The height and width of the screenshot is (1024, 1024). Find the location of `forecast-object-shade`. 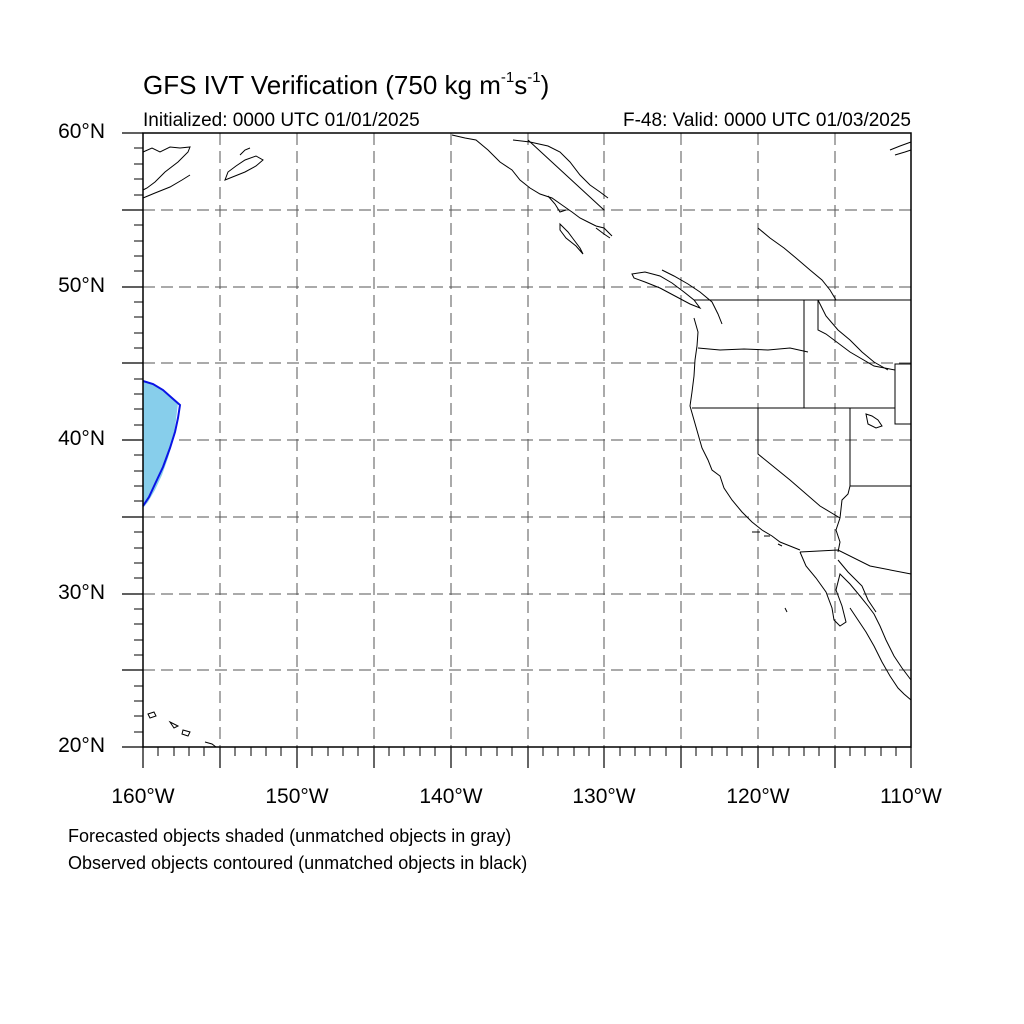

forecast-object-shade is located at coordinates (160, 444).